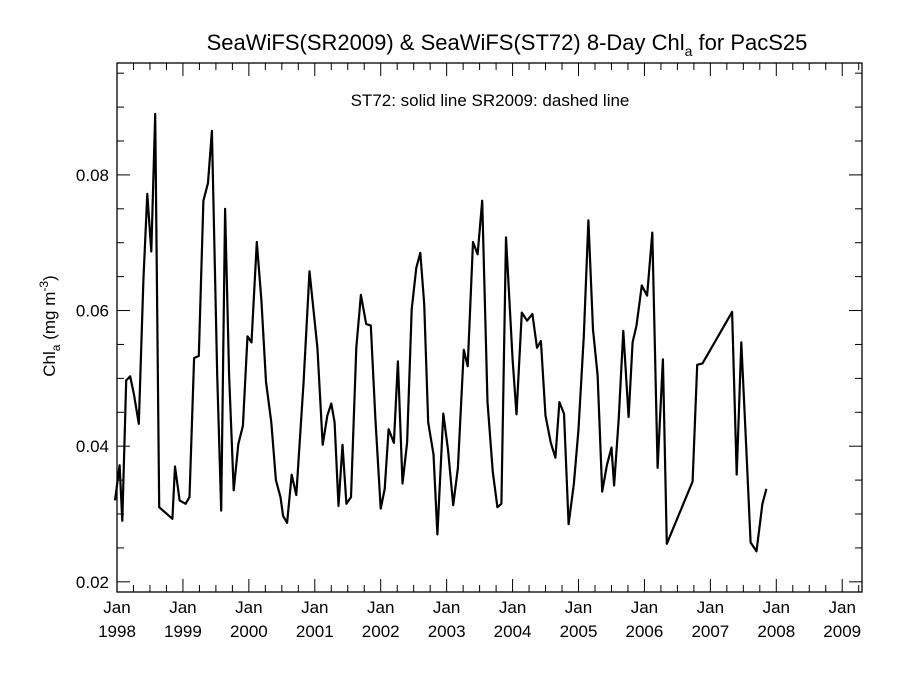 The image size is (900, 675). I want to click on y-tick-label: 0.08, so click(92, 175).